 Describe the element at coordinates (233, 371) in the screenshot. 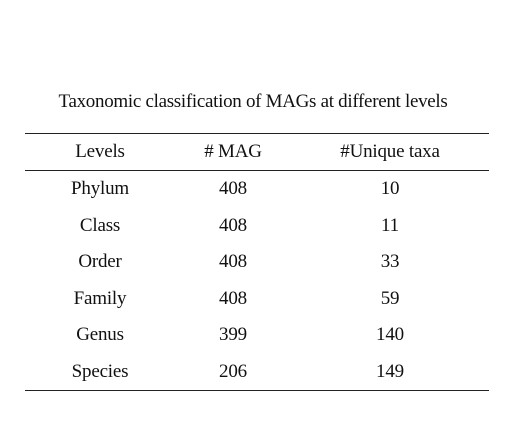

I see `cell-mag-count: 206` at that location.